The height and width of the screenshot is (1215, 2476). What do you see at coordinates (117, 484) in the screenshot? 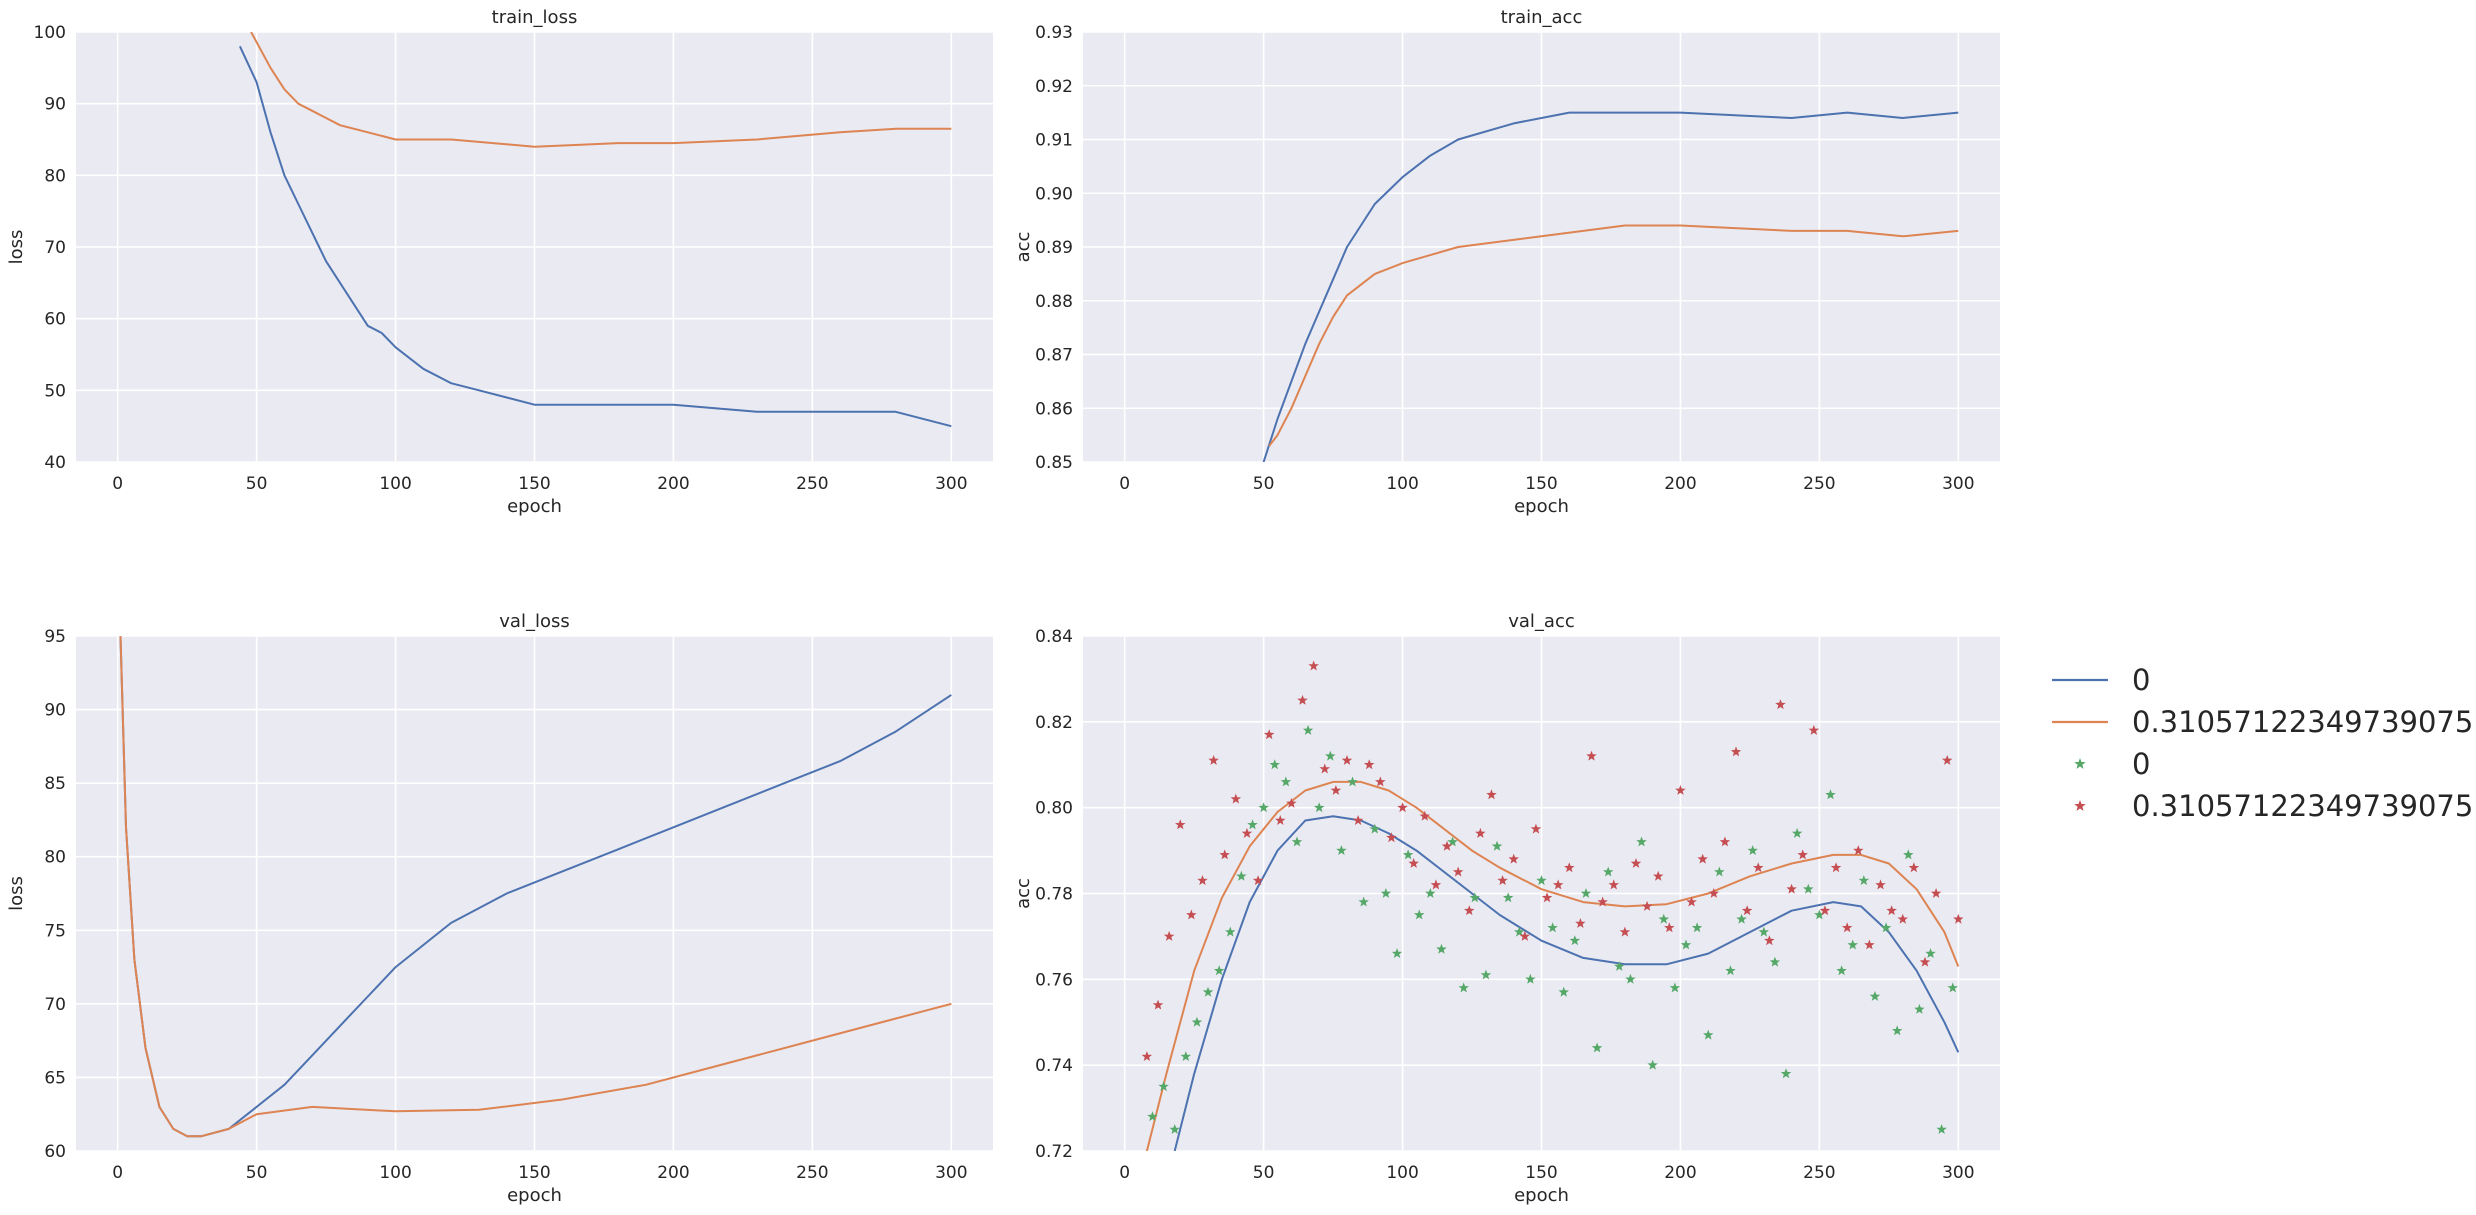
I see `x-tick-label: 0` at bounding box center [117, 484].